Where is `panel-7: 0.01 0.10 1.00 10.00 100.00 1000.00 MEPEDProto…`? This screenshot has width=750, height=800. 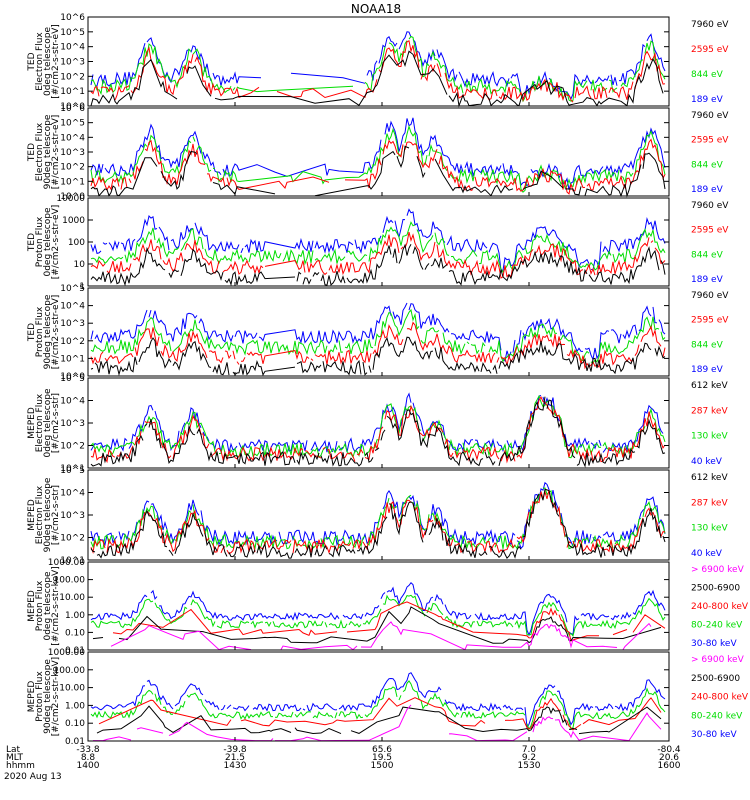 panel-7: 0.01 0.10 1.00 10.00 100.00 1000.00 MEPEDProto… is located at coordinates (388, 607).